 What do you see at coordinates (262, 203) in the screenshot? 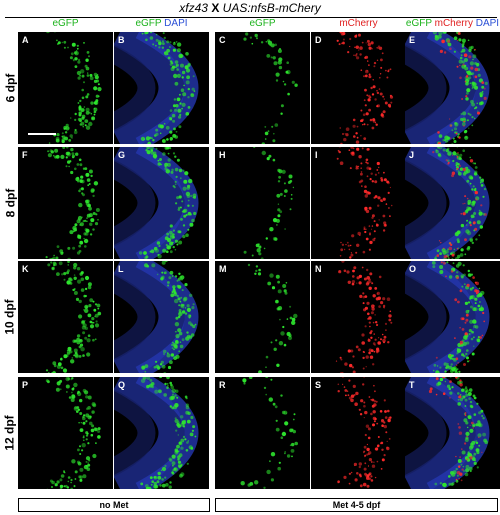
I see `micrograph-panel-H: H` at bounding box center [262, 203].